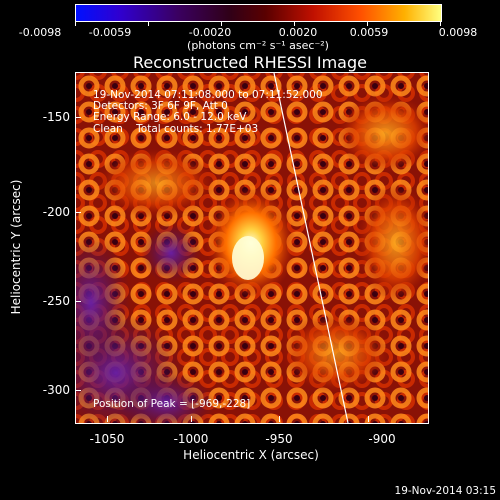 The width and height of the screenshot is (500, 500). What do you see at coordinates (56, 390) in the screenshot?
I see `y-tick-label: -300` at bounding box center [56, 390].